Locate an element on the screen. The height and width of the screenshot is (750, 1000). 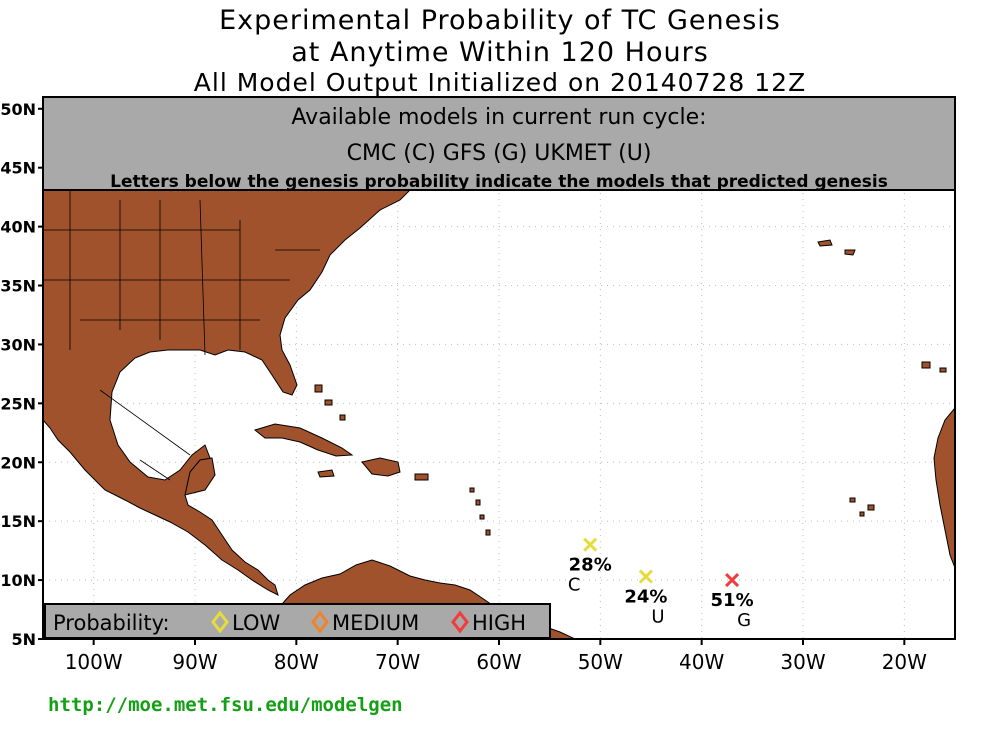
cuba-island is located at coordinates (303, 440).